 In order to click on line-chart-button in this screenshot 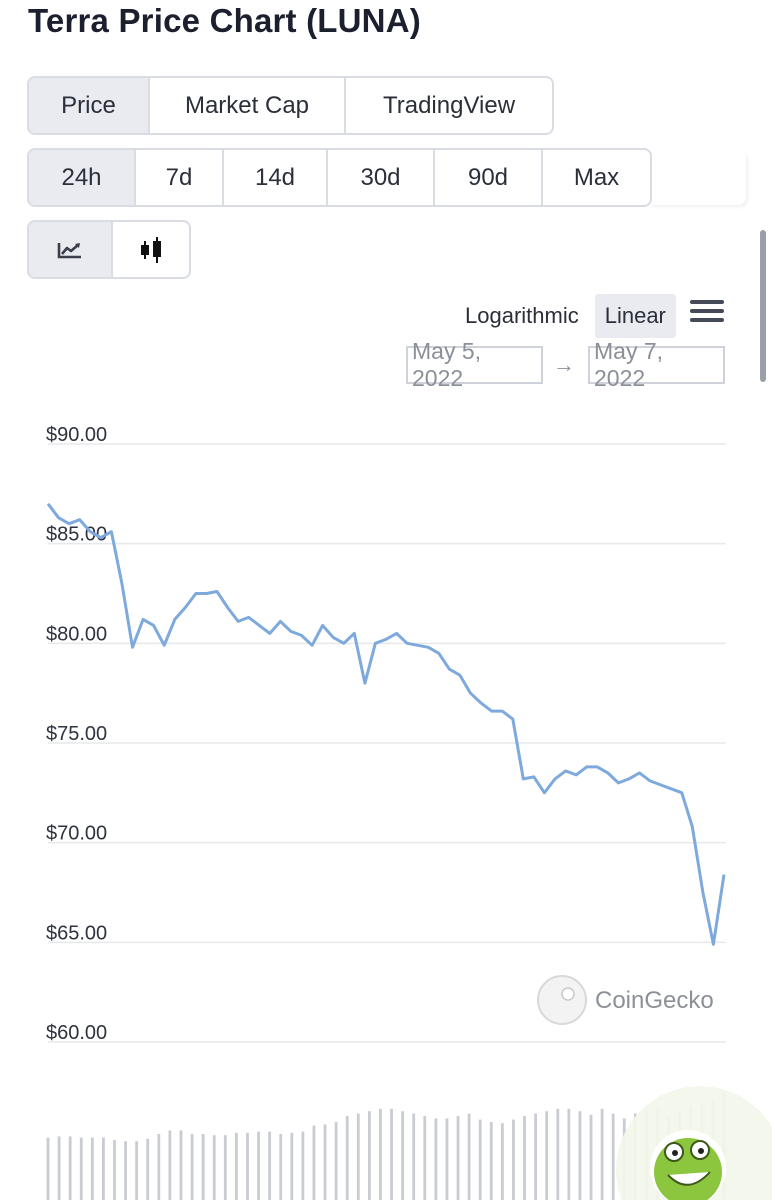, I will do `click(71, 249)`.